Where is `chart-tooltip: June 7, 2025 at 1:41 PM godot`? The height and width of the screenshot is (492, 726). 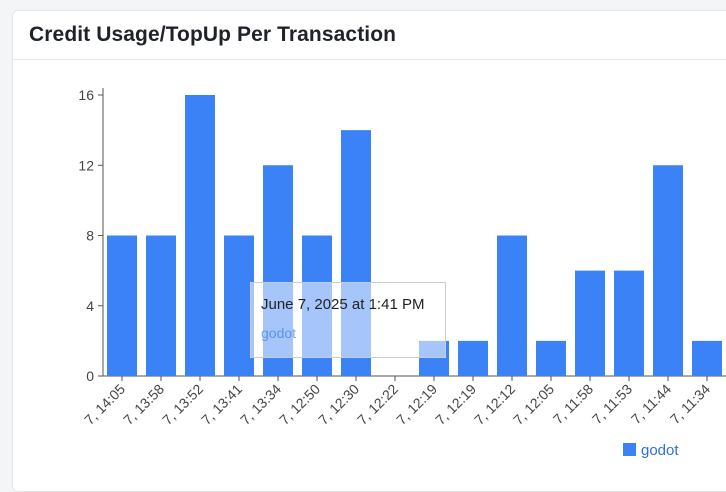
chart-tooltip: June 7, 2025 at 1:41 PM godot is located at coordinates (348, 320).